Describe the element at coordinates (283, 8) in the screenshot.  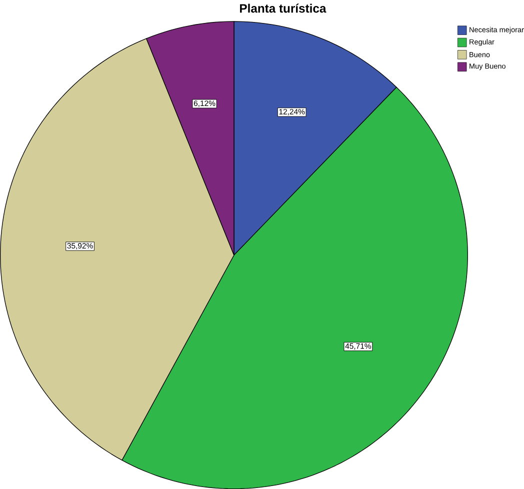
I see `chart-title: Planta turística` at that location.